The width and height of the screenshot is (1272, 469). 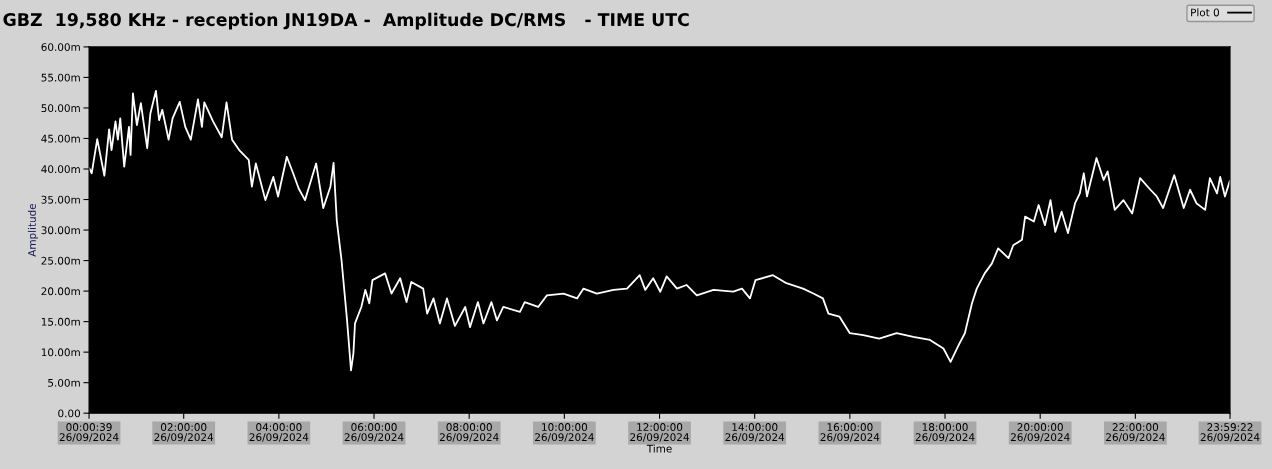 What do you see at coordinates (945, 432) in the screenshot?
I see `x-tick-label: 18:00:00 26/09/2024` at bounding box center [945, 432].